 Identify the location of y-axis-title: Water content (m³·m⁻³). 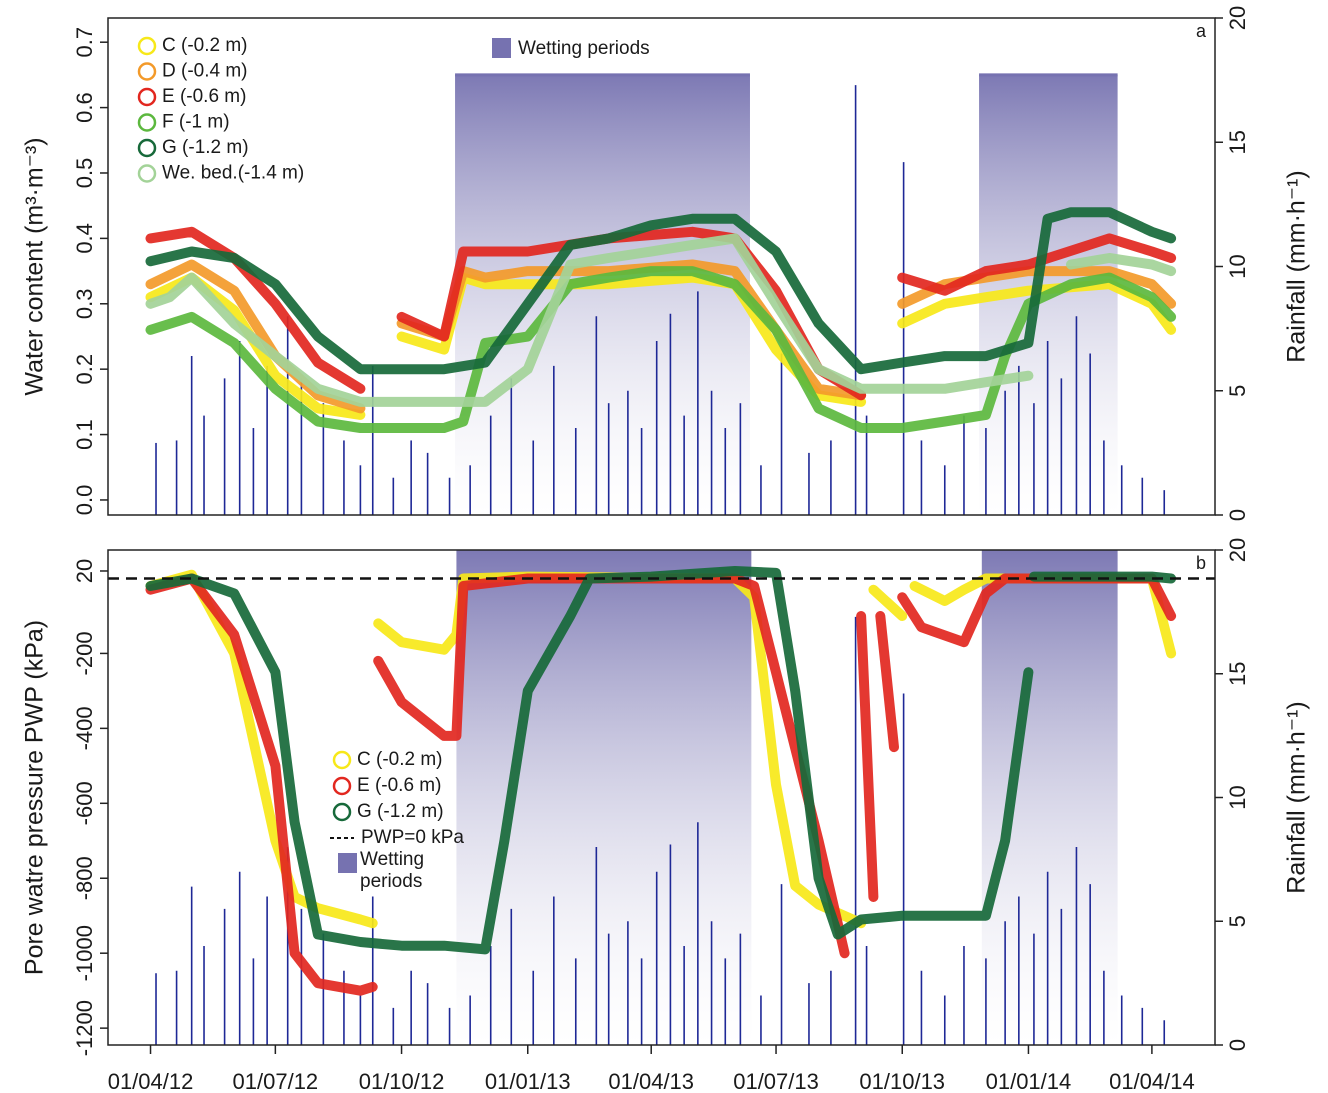
(35, 266).